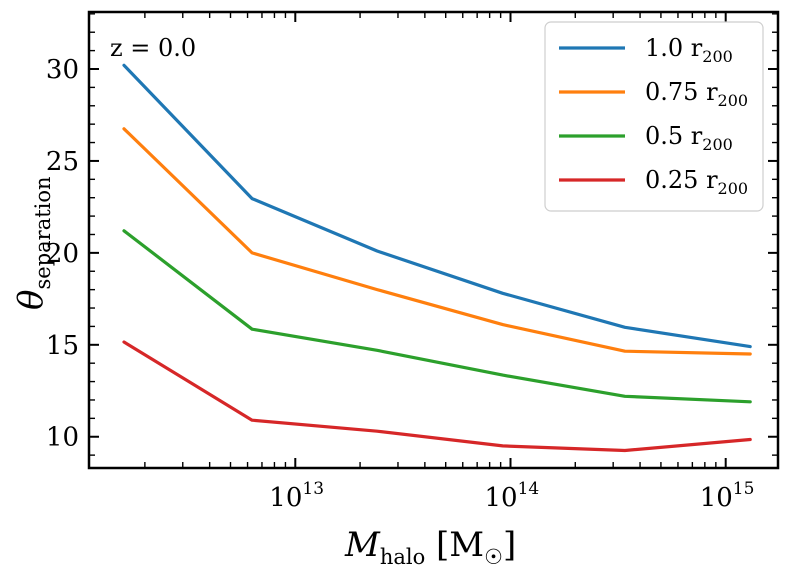 The width and height of the screenshot is (790, 574). What do you see at coordinates (62, 70) in the screenshot?
I see `y-tick-label: 30` at bounding box center [62, 70].